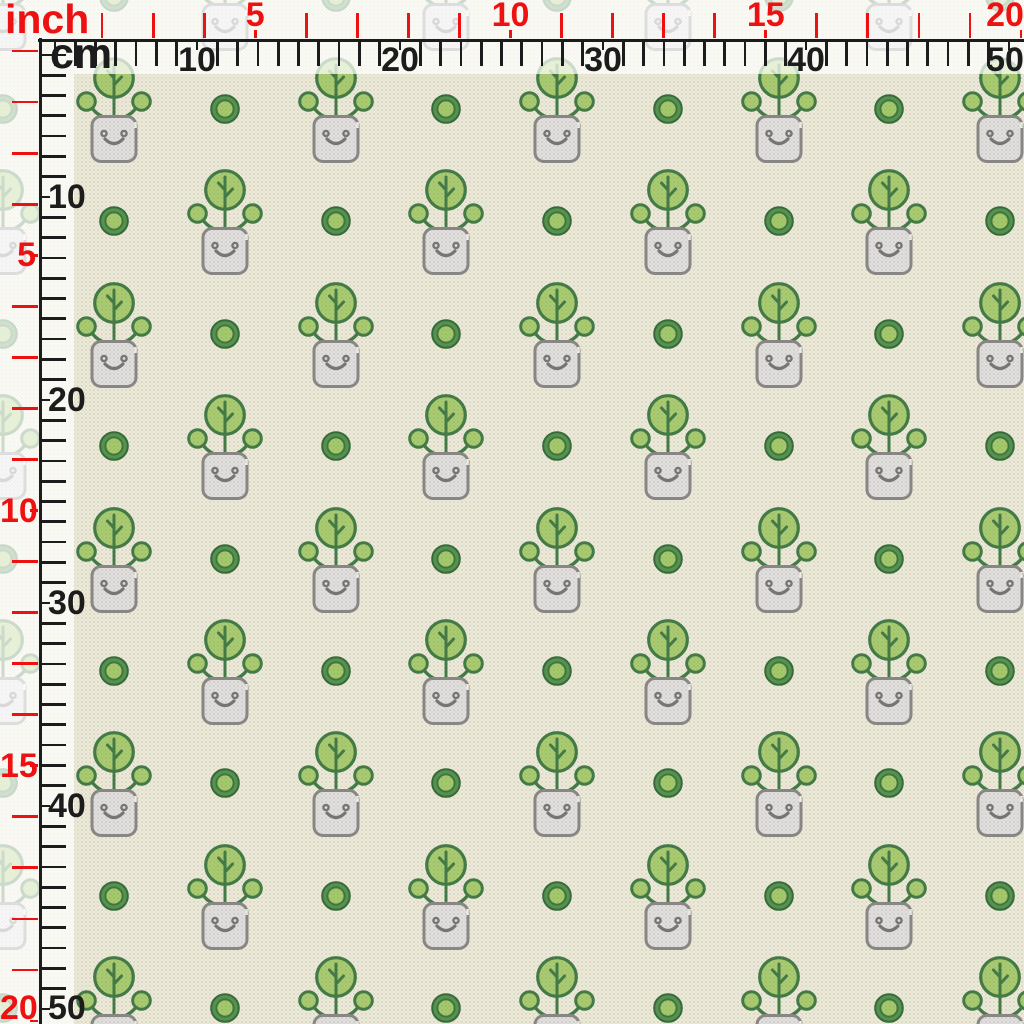 This screenshot has height=1024, width=1024. Describe the element at coordinates (512, 37) in the screenshot. I see `ruler-margin-top` at that location.